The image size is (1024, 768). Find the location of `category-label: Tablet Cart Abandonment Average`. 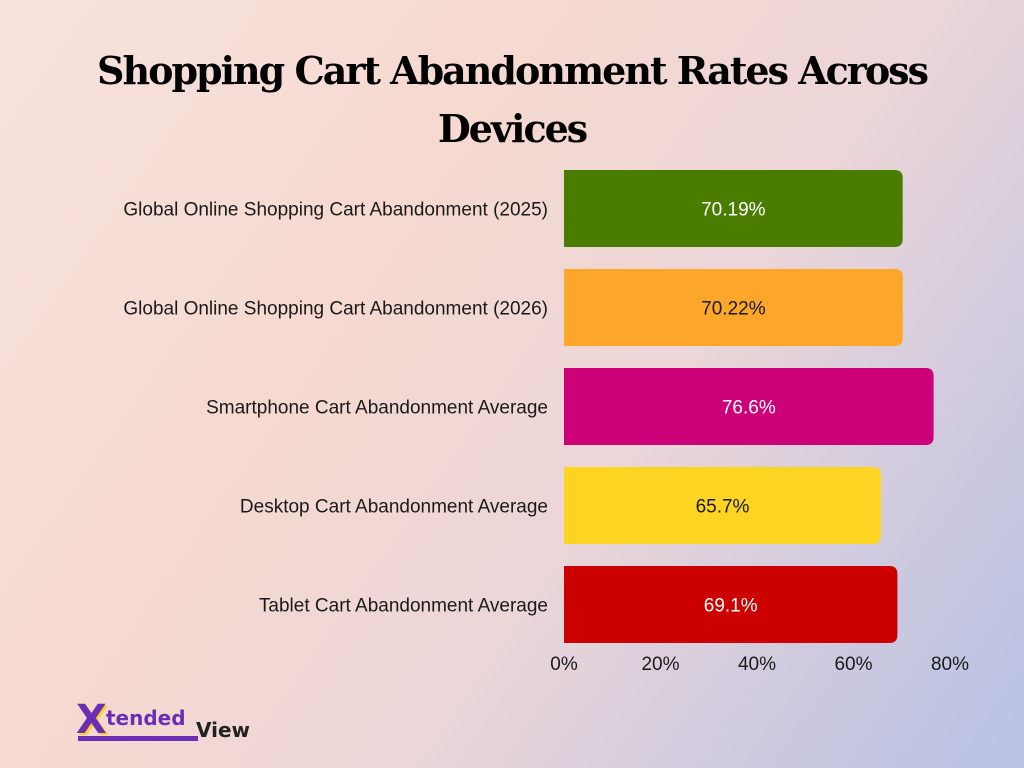

category-label: Tablet Cart Abandonment Average is located at coordinates (403, 606).